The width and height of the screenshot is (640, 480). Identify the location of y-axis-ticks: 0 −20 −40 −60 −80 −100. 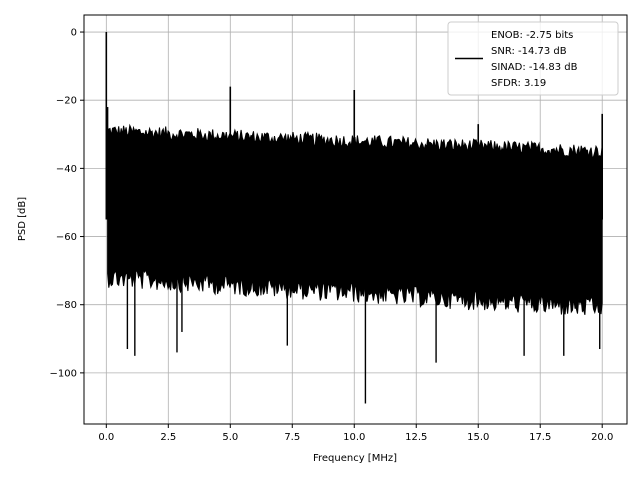
(67, 203).